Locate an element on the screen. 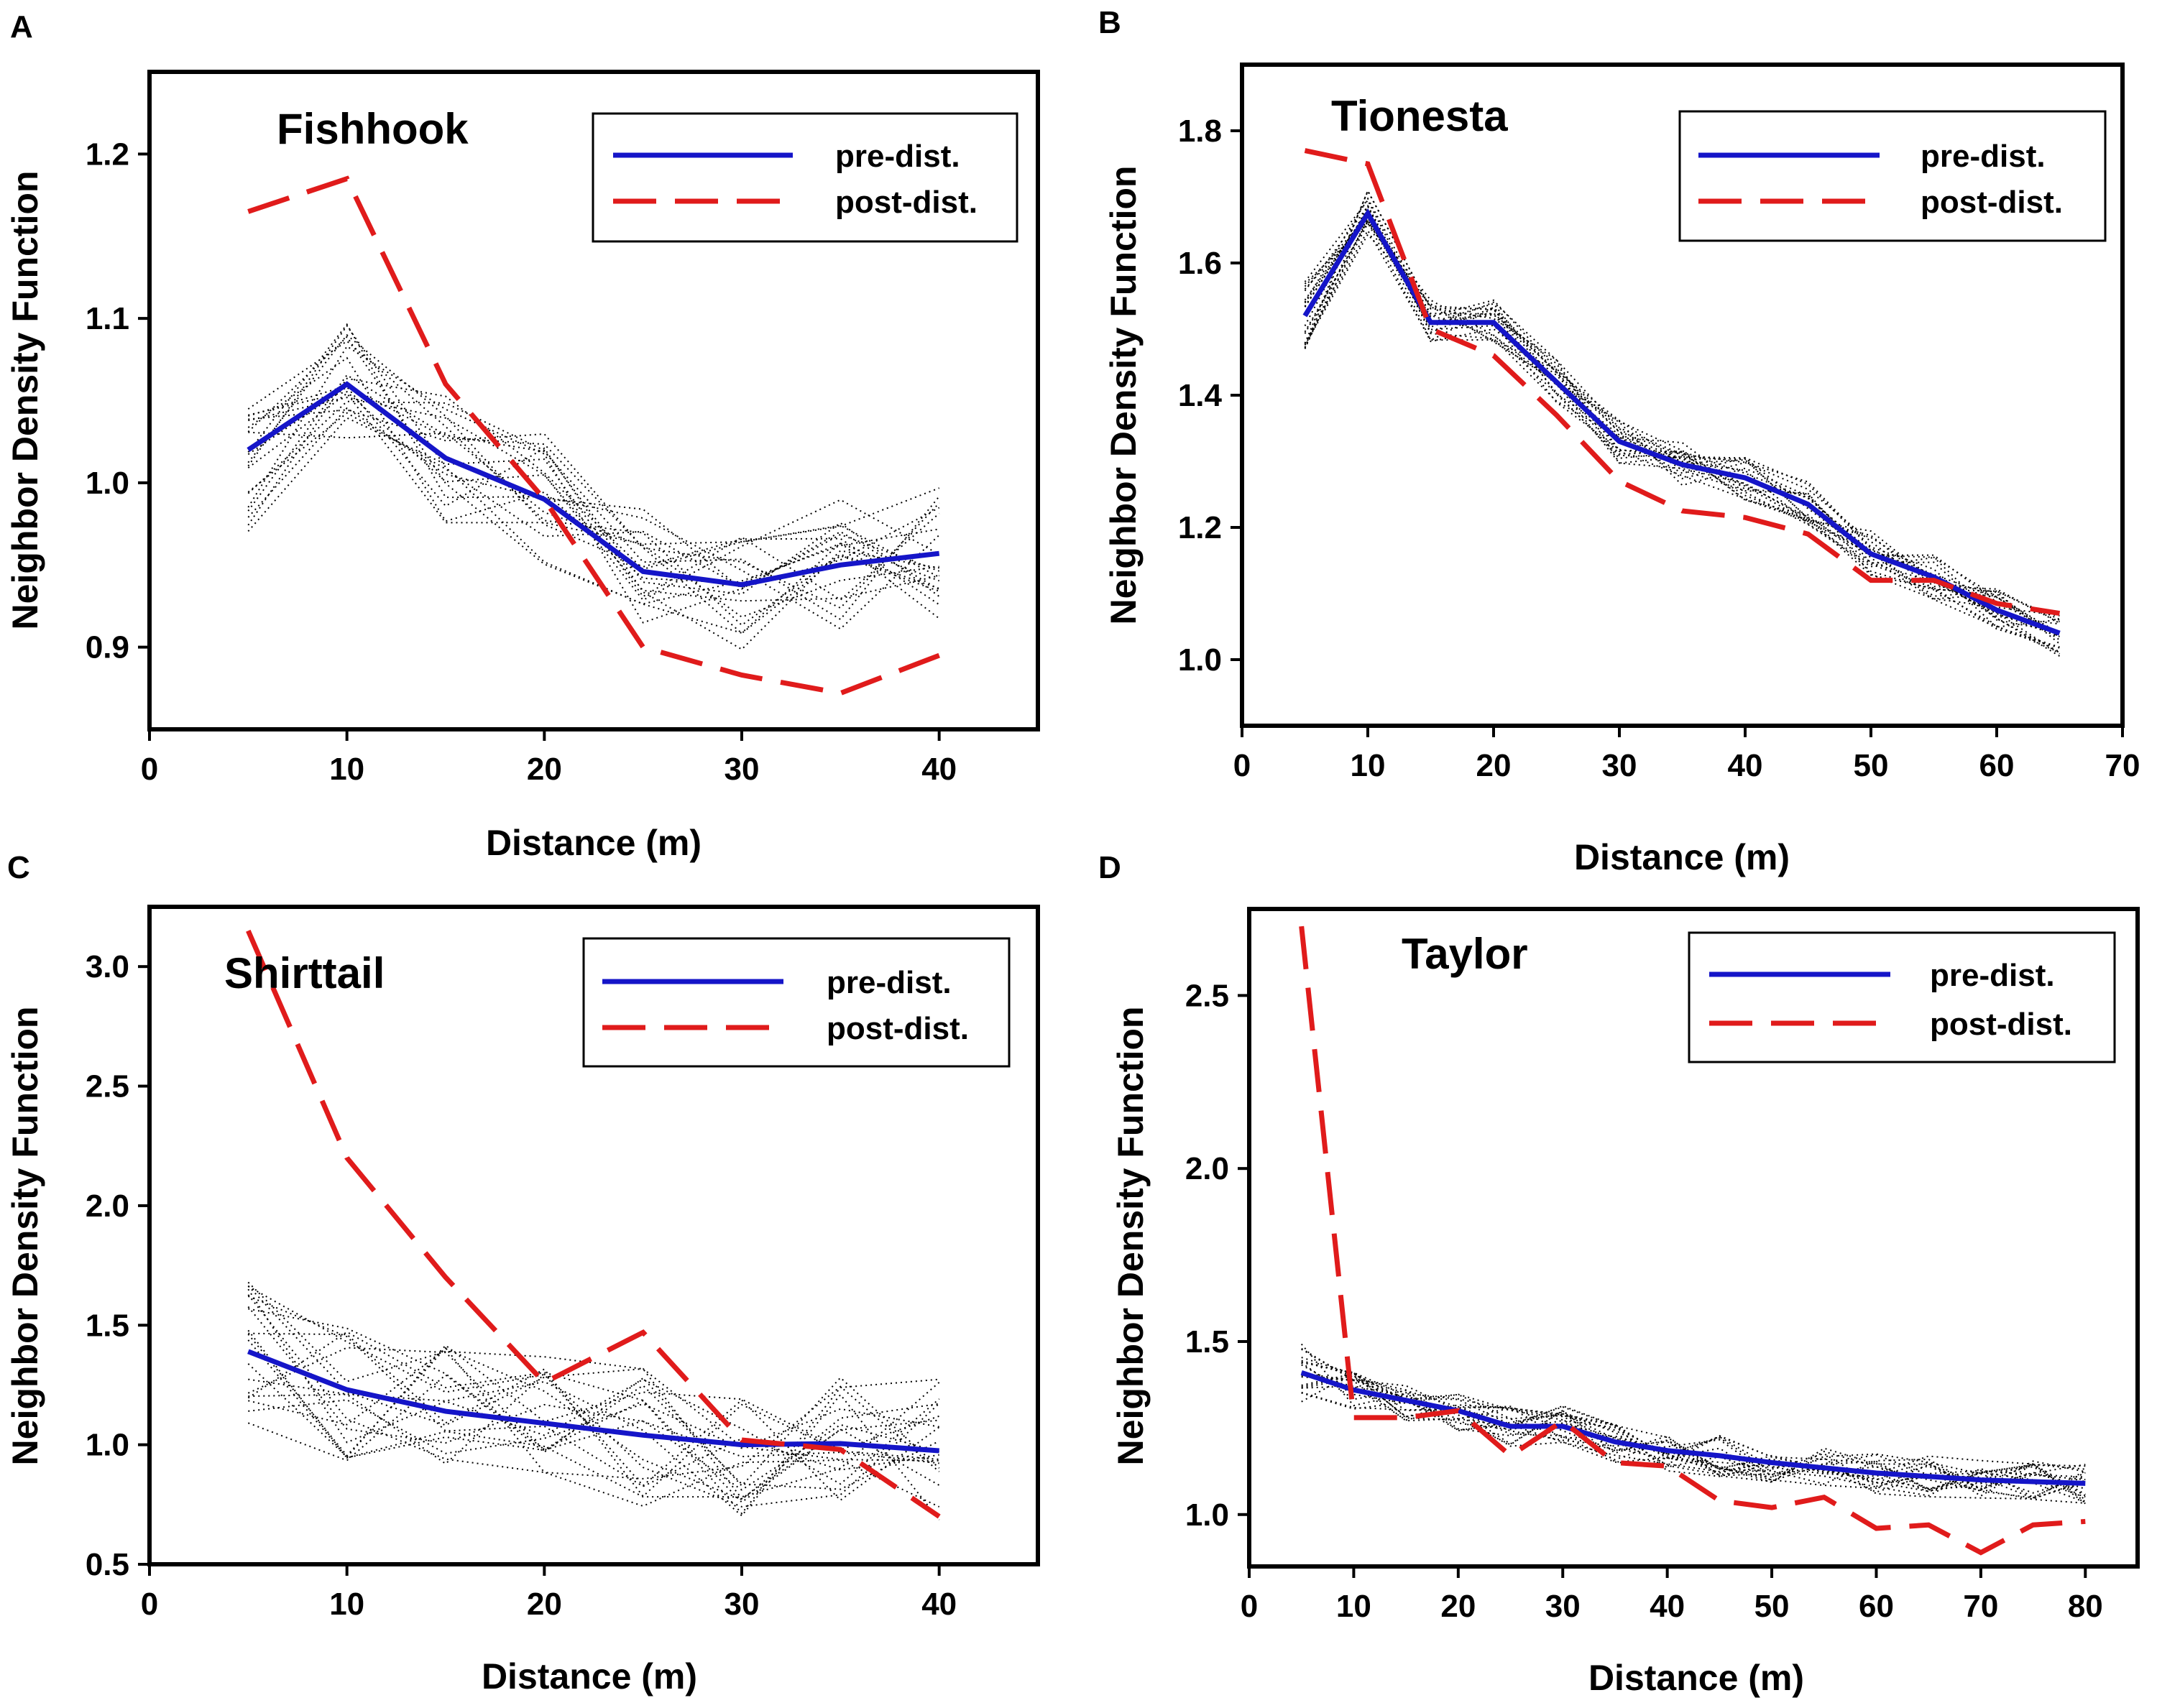 Image resolution: width=2157 pixels, height=1708 pixels. panel-letter-c: C is located at coordinates (18, 867).